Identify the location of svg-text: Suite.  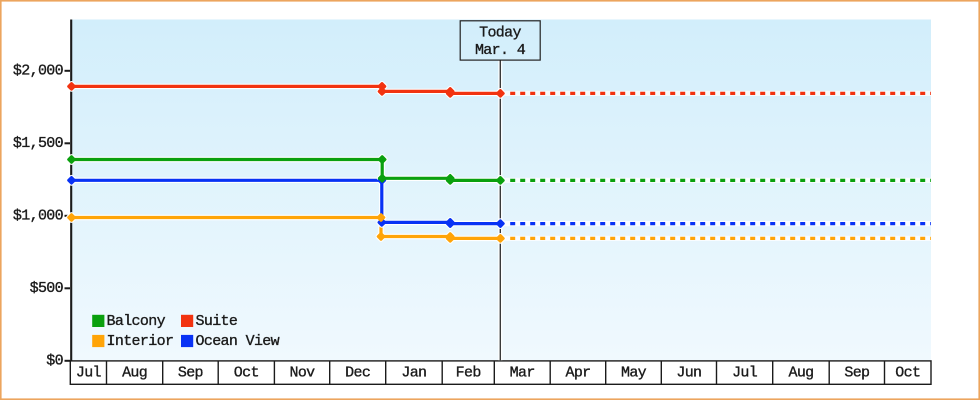
(217, 321).